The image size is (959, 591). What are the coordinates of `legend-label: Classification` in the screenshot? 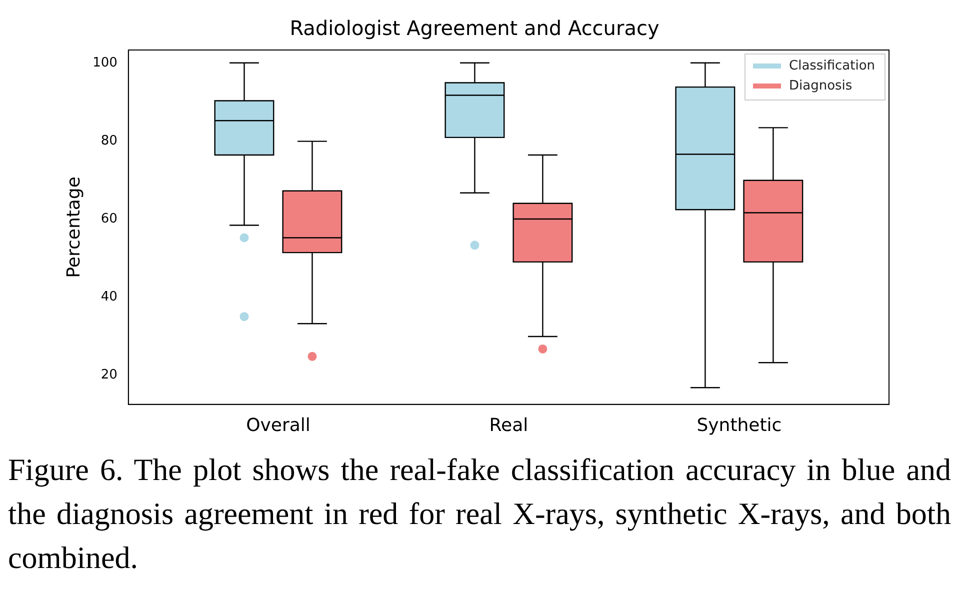 It's located at (832, 66).